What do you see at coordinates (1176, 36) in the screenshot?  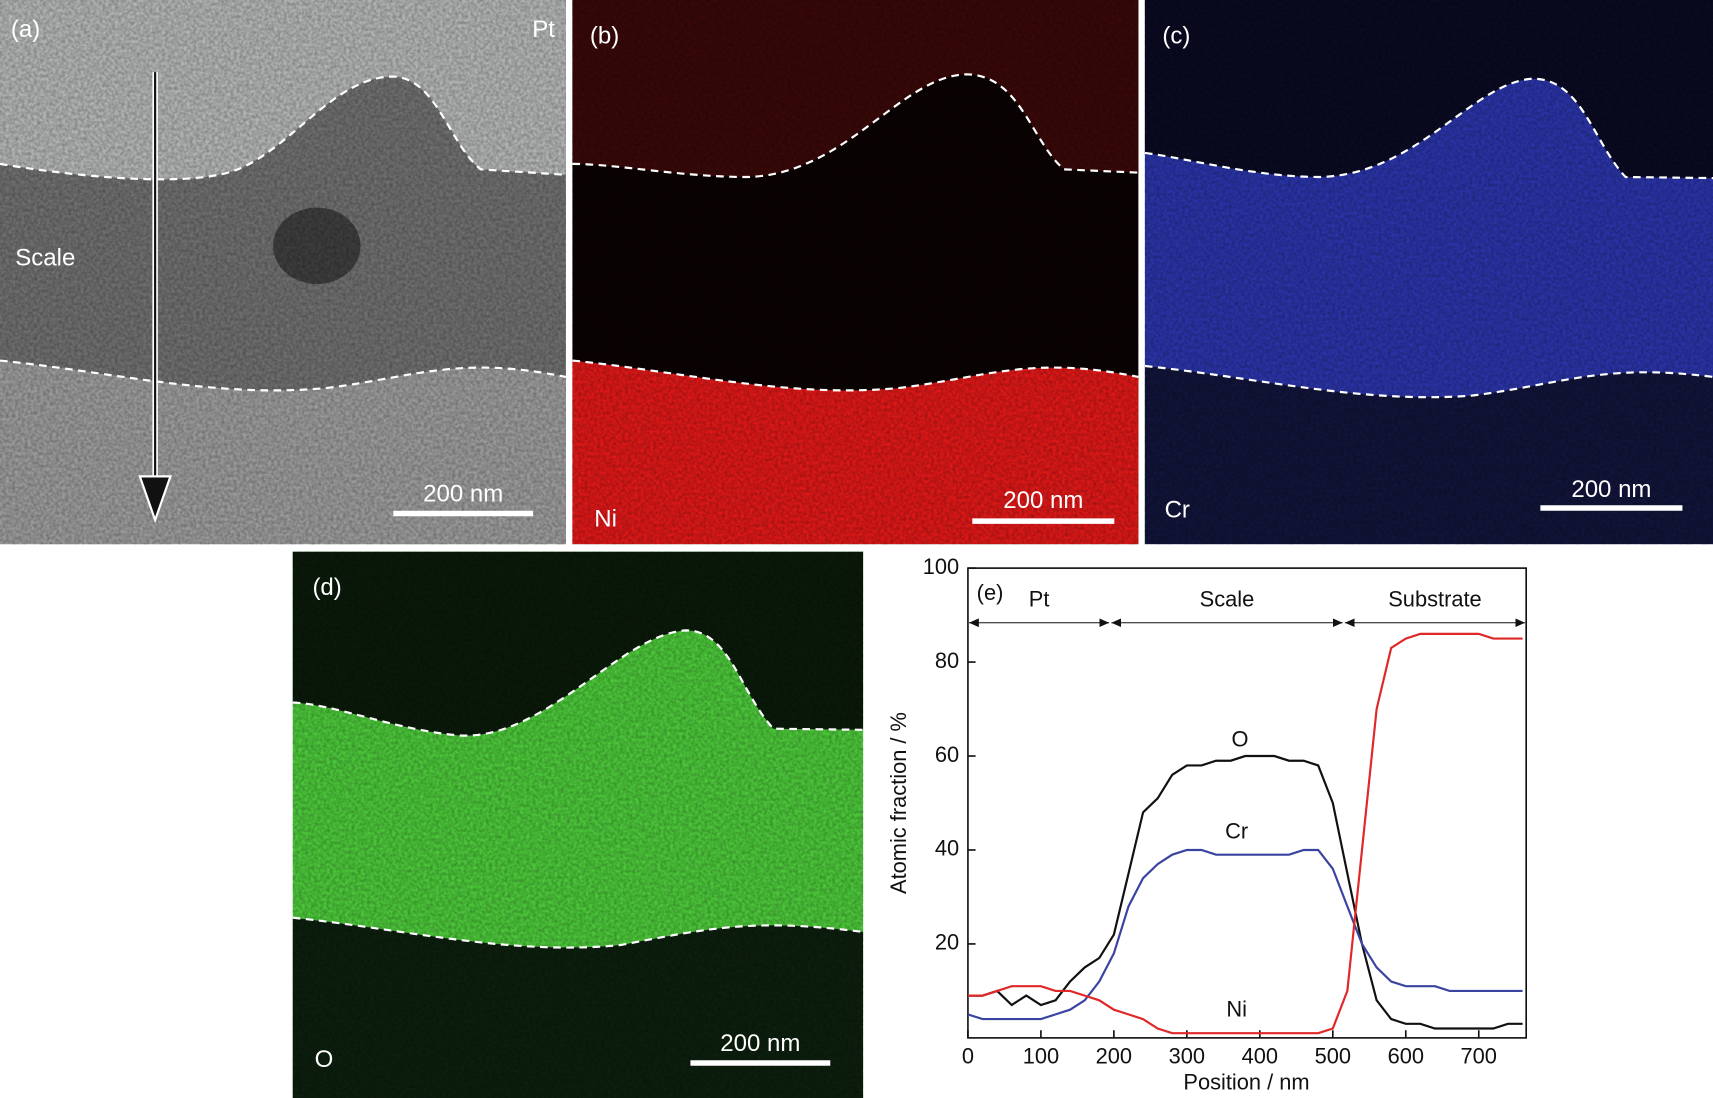 I see `panel-label: (c)` at bounding box center [1176, 36].